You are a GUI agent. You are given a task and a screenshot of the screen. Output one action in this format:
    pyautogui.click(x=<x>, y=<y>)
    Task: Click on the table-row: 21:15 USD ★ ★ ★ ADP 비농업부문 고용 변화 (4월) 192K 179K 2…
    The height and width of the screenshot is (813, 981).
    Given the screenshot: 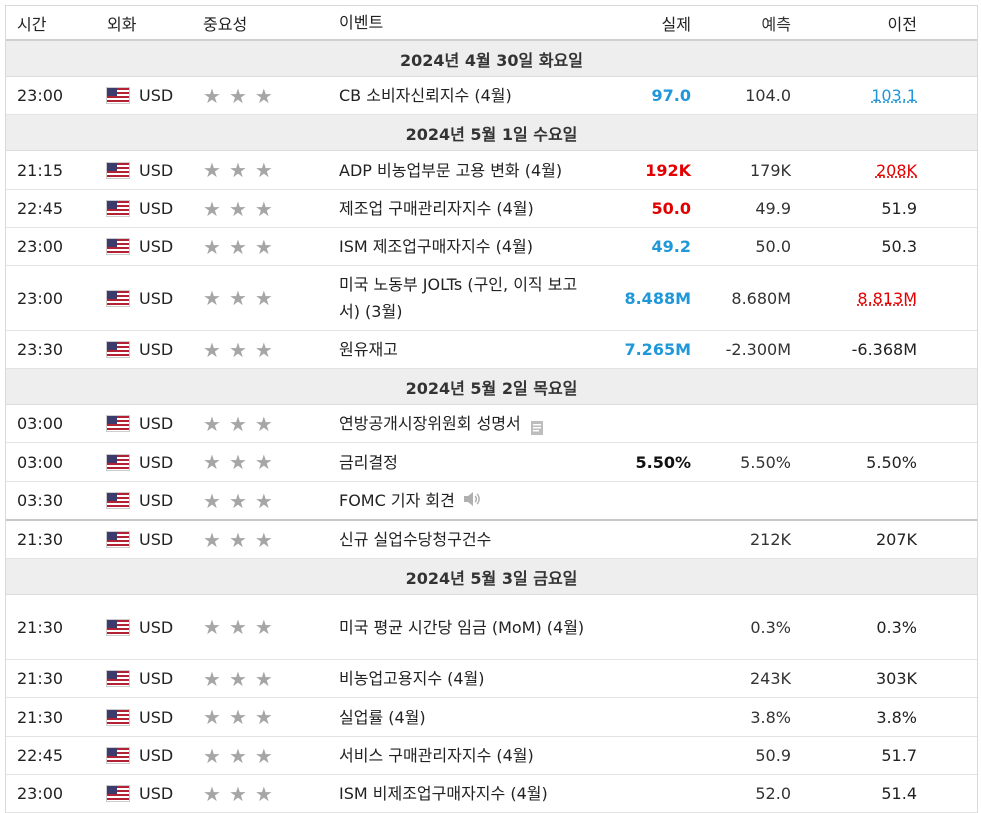 What is the action you would take?
    pyautogui.click(x=491, y=170)
    